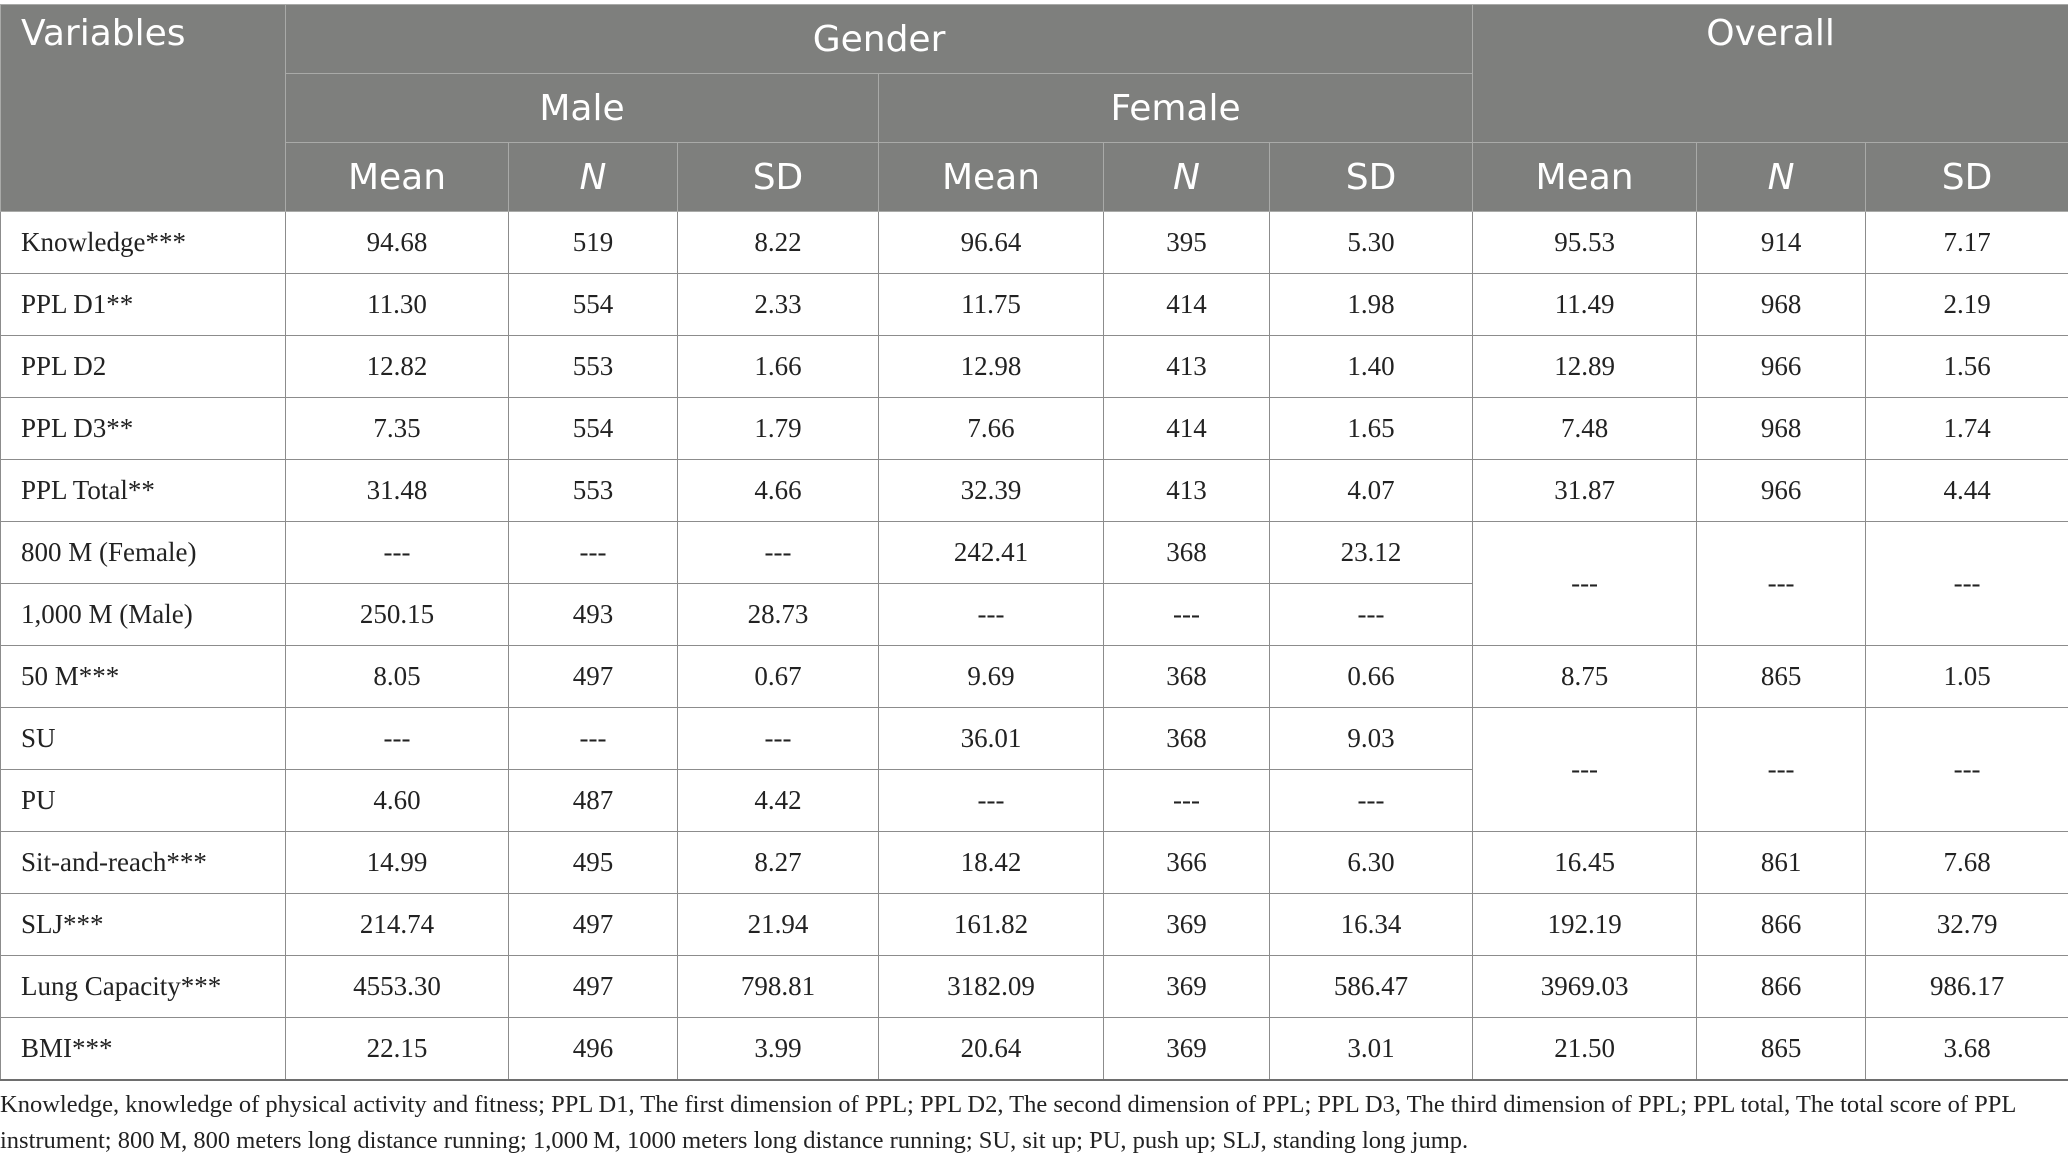  Describe the element at coordinates (397, 304) in the screenshot. I see `male-mean-cell: 11.30` at that location.